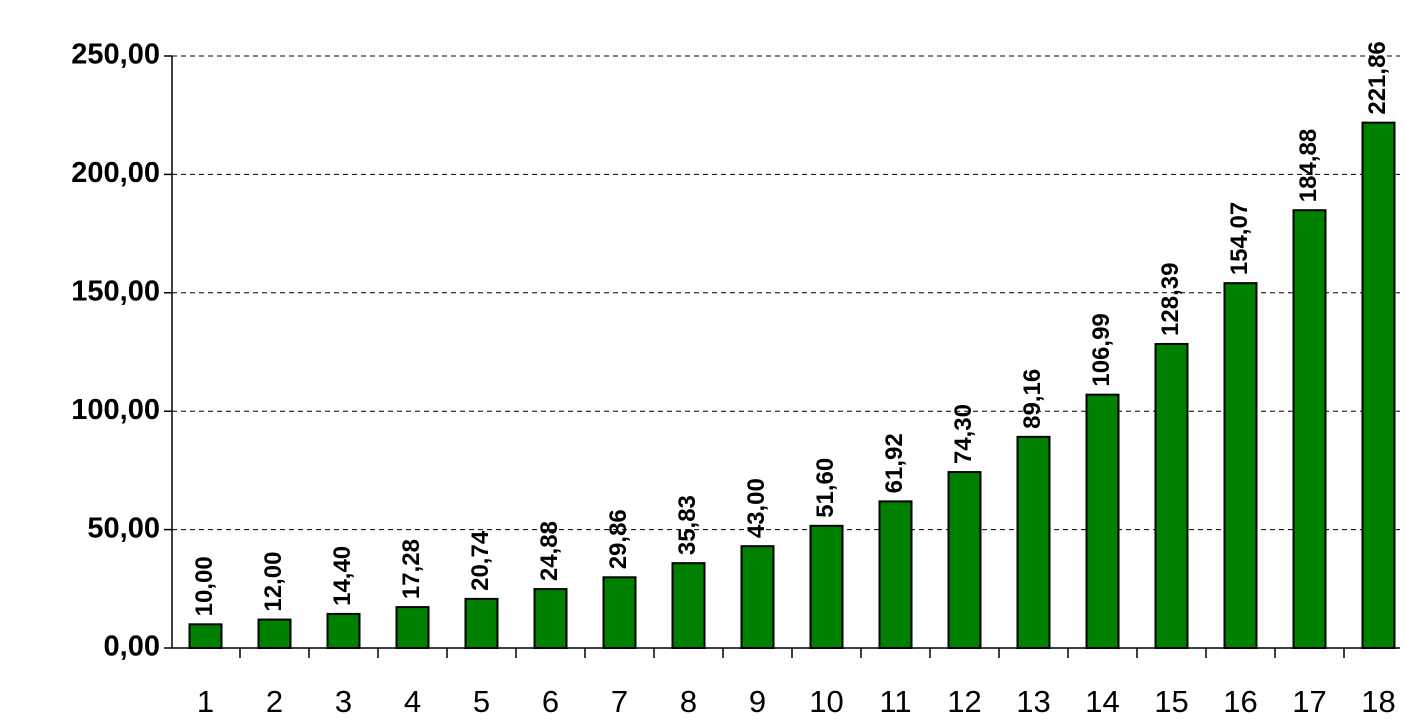 This screenshot has height=724, width=1406. Describe the element at coordinates (204, 586) in the screenshot. I see `value-label: 10,00` at that location.